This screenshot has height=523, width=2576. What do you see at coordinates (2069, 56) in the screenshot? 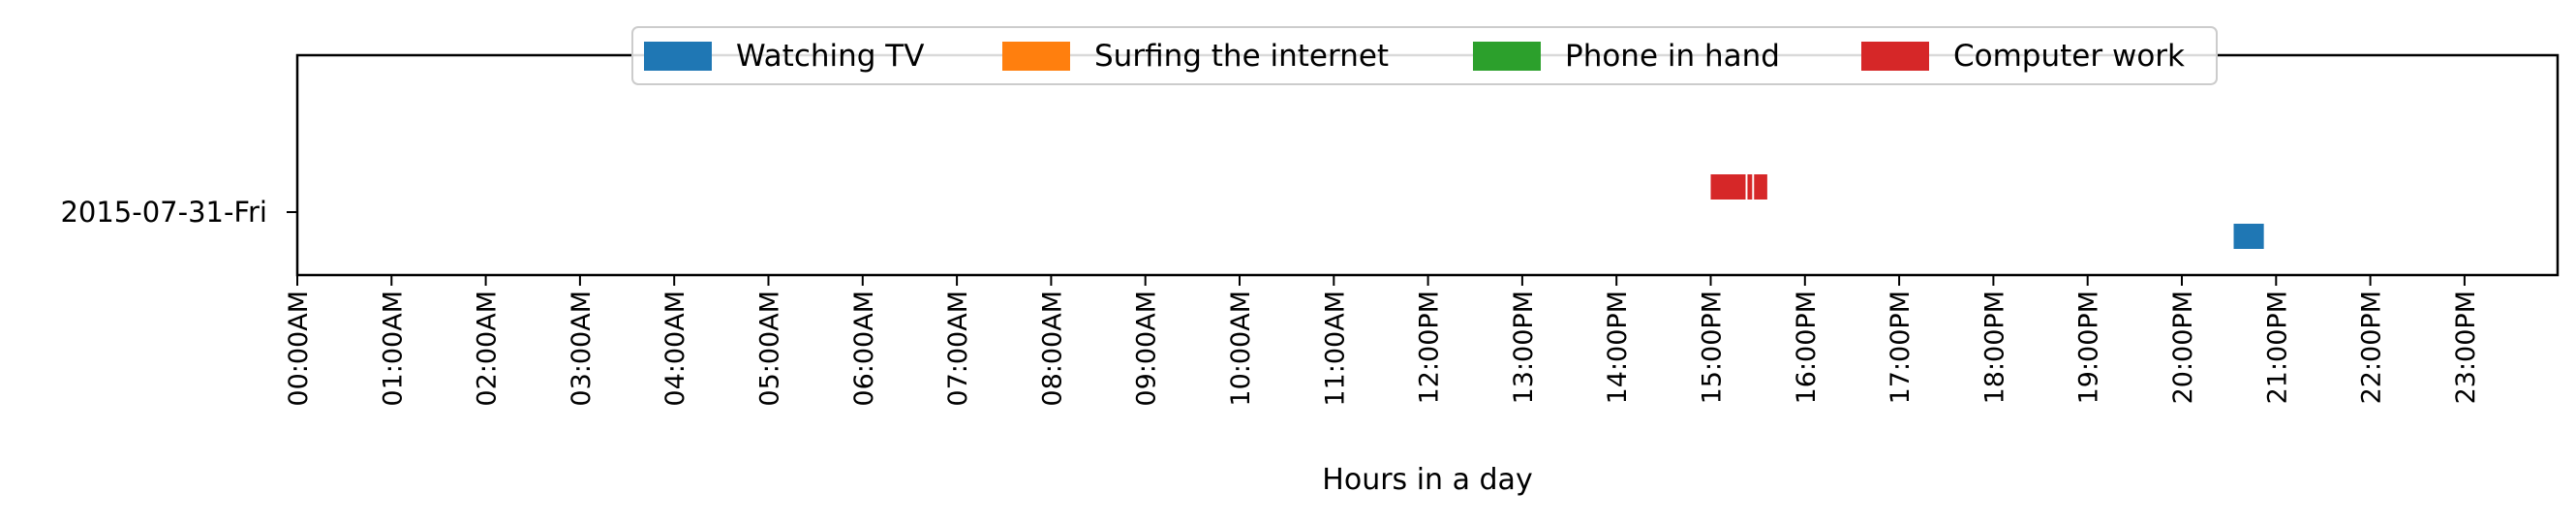
I see `legend-label: Computer work` at bounding box center [2069, 56].